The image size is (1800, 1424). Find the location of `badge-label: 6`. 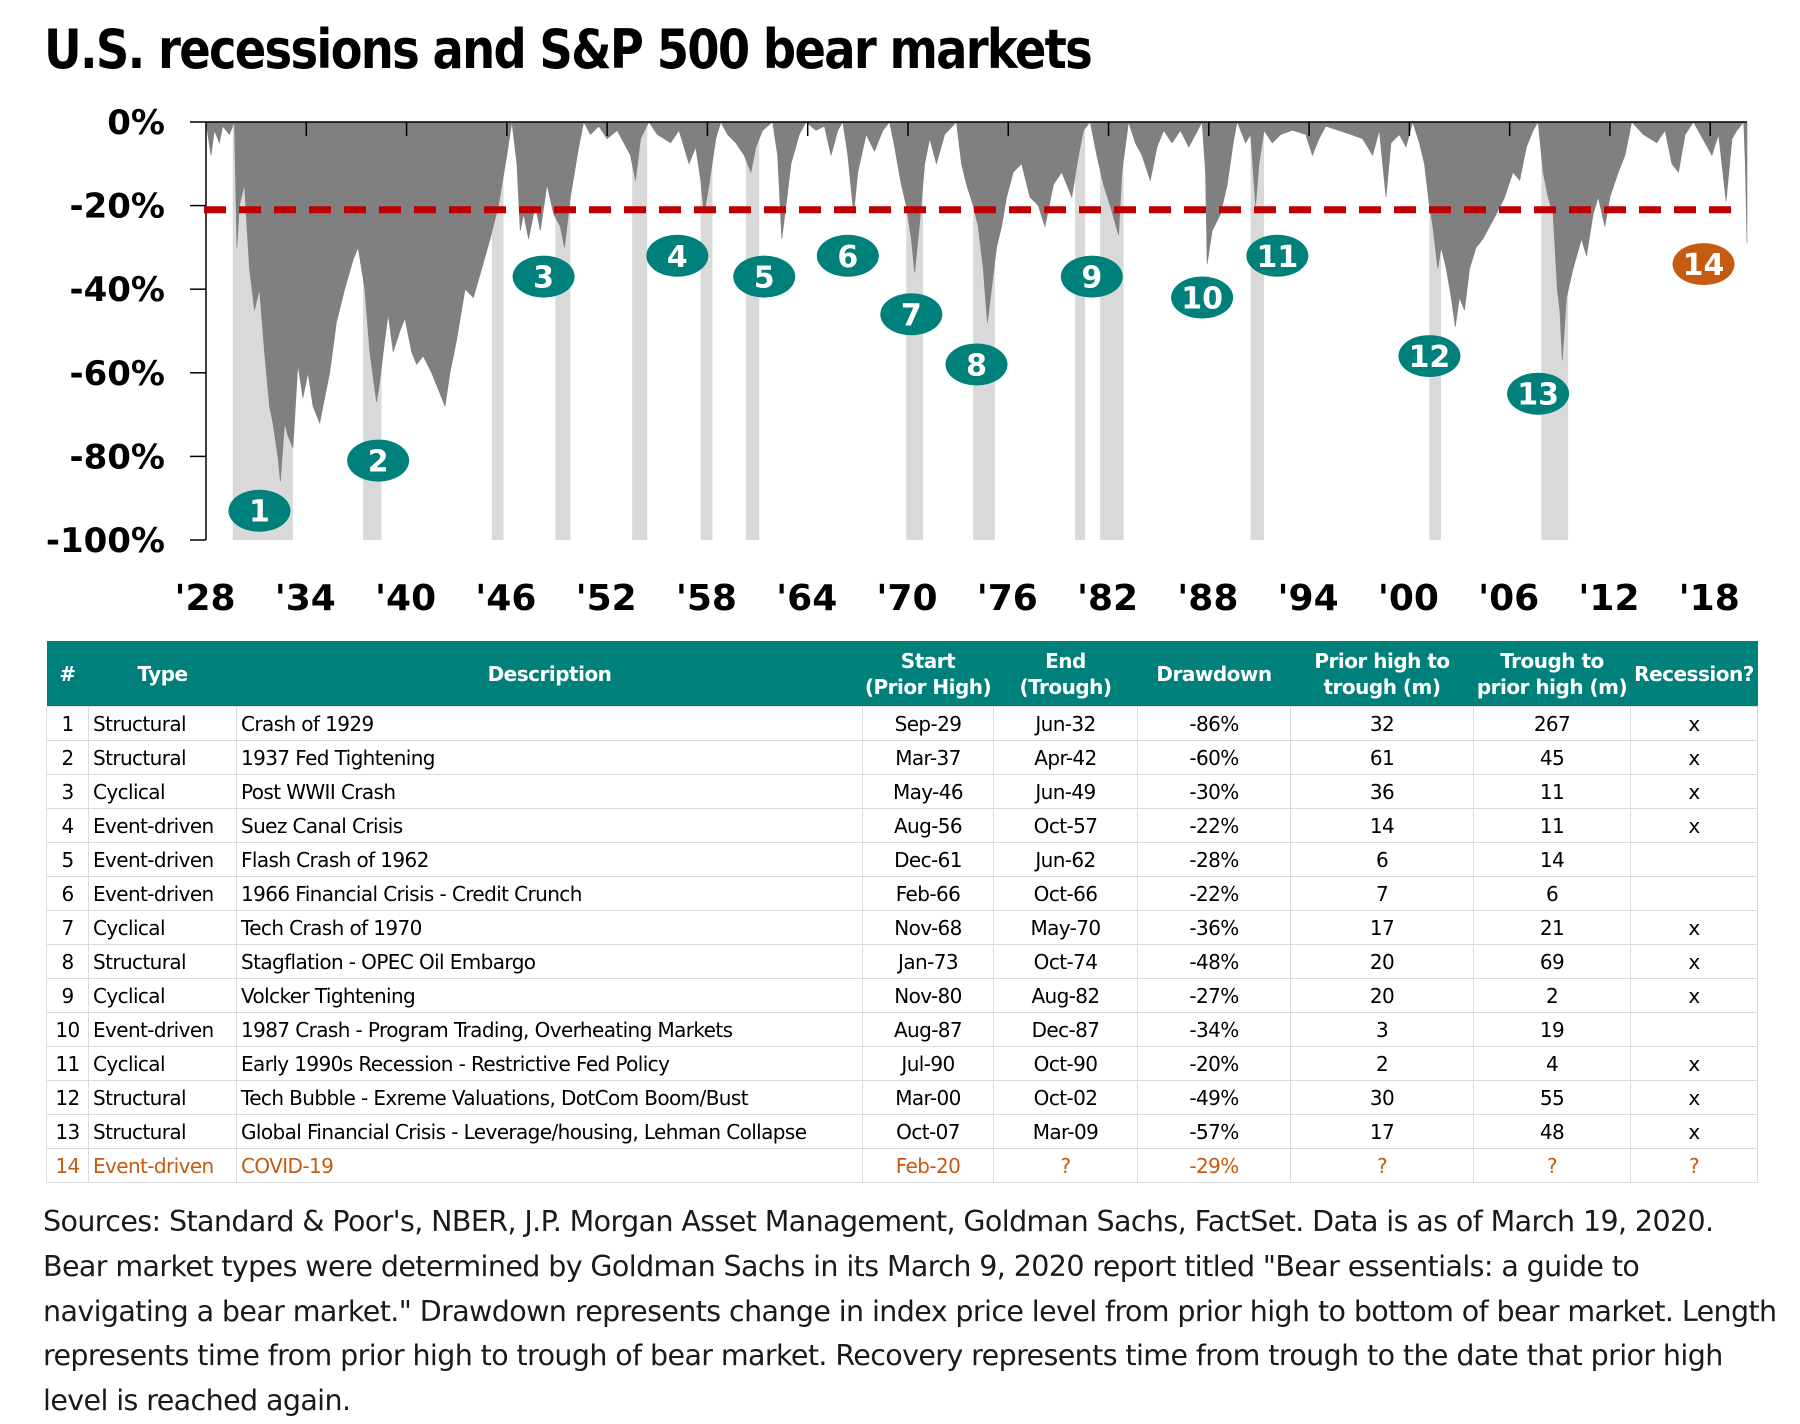

badge-label: 6 is located at coordinates (847, 257).